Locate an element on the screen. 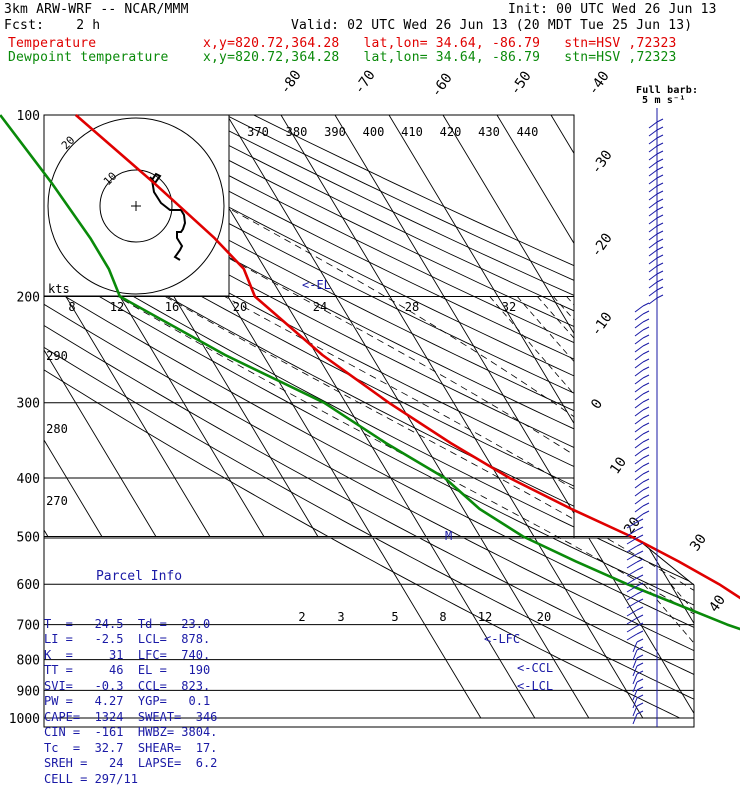 This screenshot has height=803, width=740. pressure-tick-label: 100 is located at coordinates (28, 116).